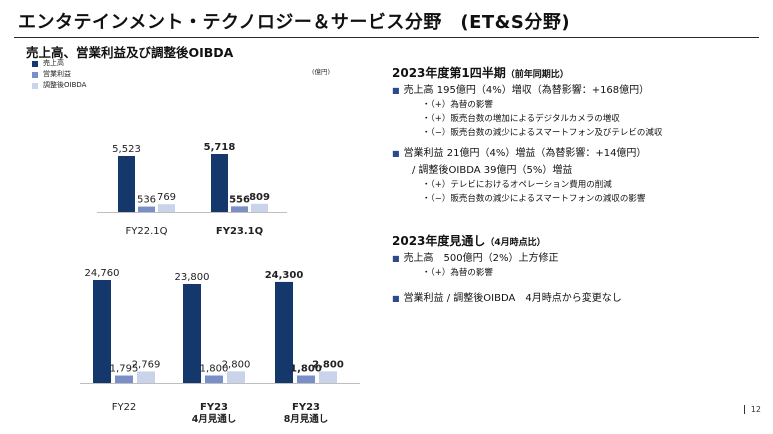 The width and height of the screenshot is (773, 434). What do you see at coordinates (35, 85) in the screenshot?
I see `legend-swatch-adjusted-oibda` at bounding box center [35, 85].